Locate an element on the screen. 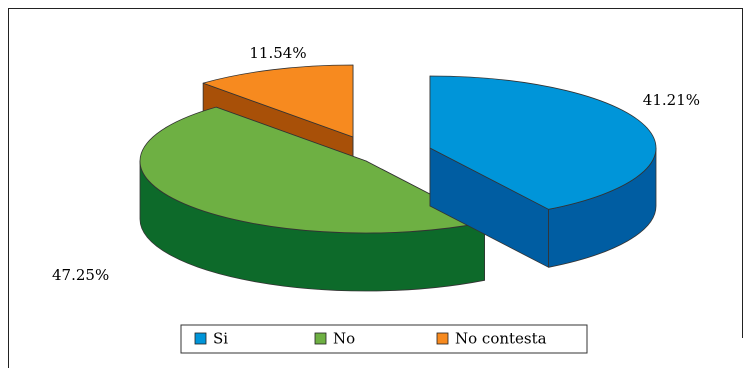 This screenshot has width=745, height=373. slice-top-si is located at coordinates (543, 142).